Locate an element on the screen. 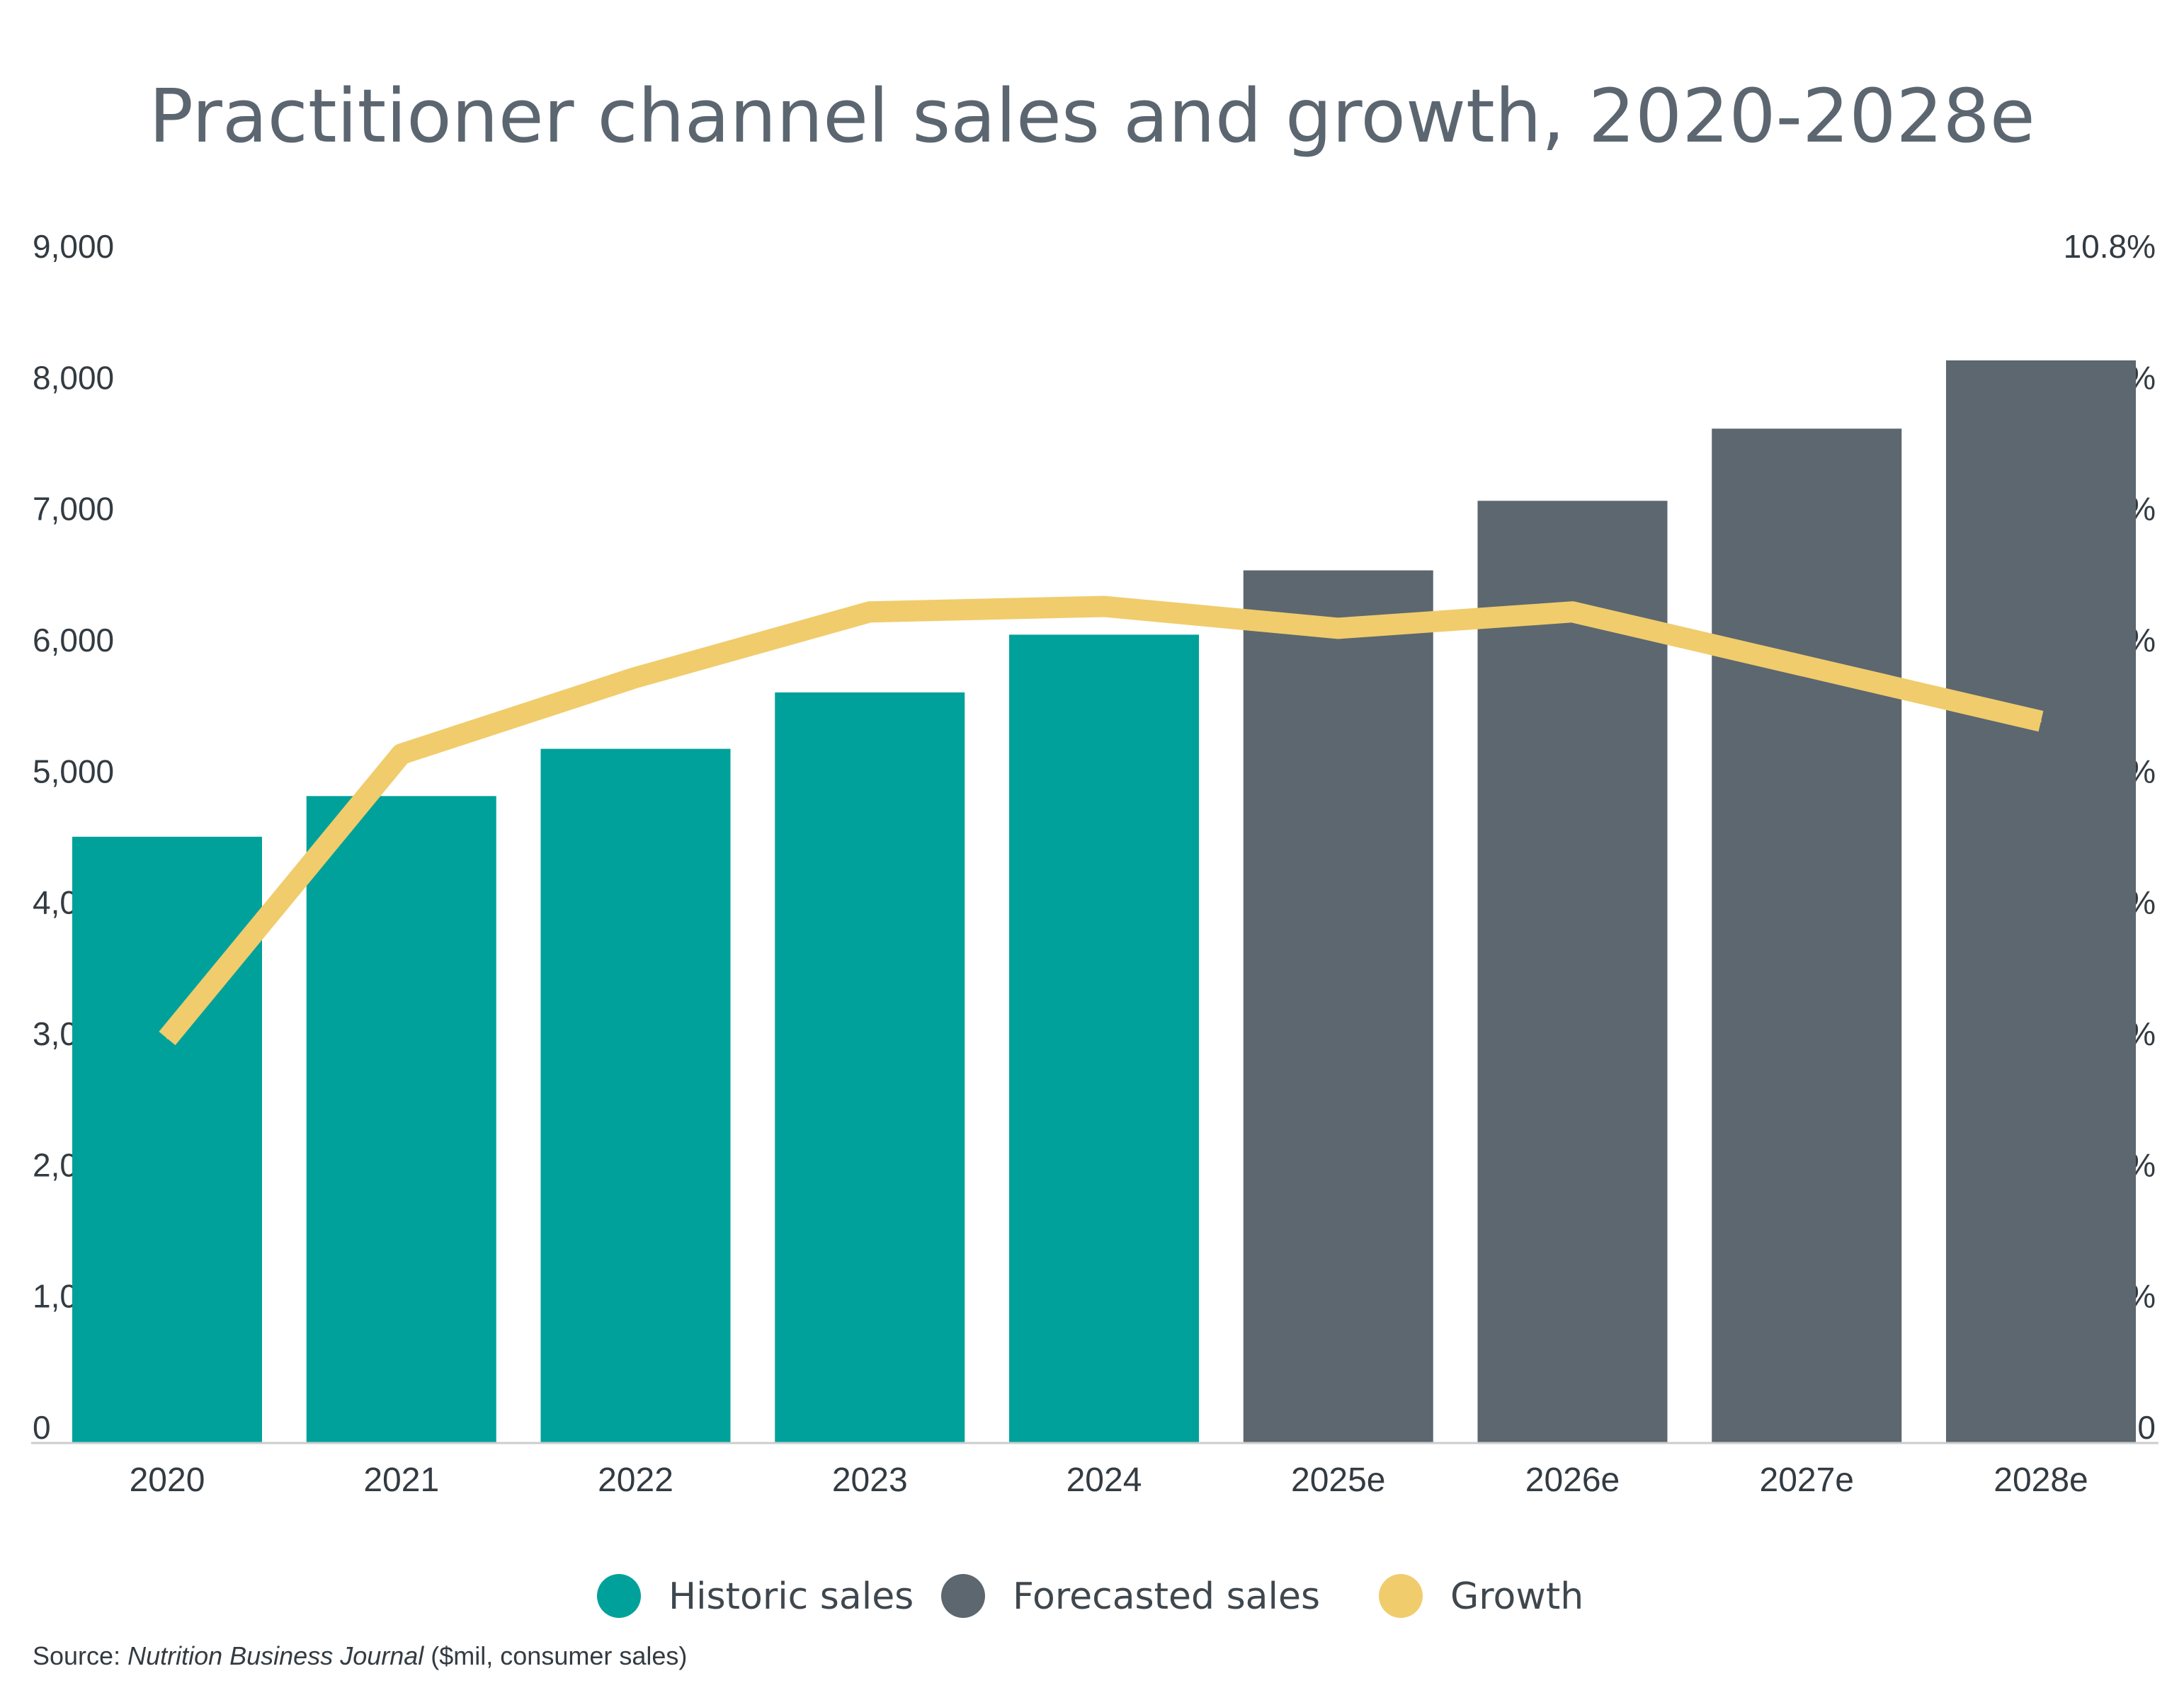 The width and height of the screenshot is (2184, 1705). x-tick-label: 2022 is located at coordinates (635, 1480).